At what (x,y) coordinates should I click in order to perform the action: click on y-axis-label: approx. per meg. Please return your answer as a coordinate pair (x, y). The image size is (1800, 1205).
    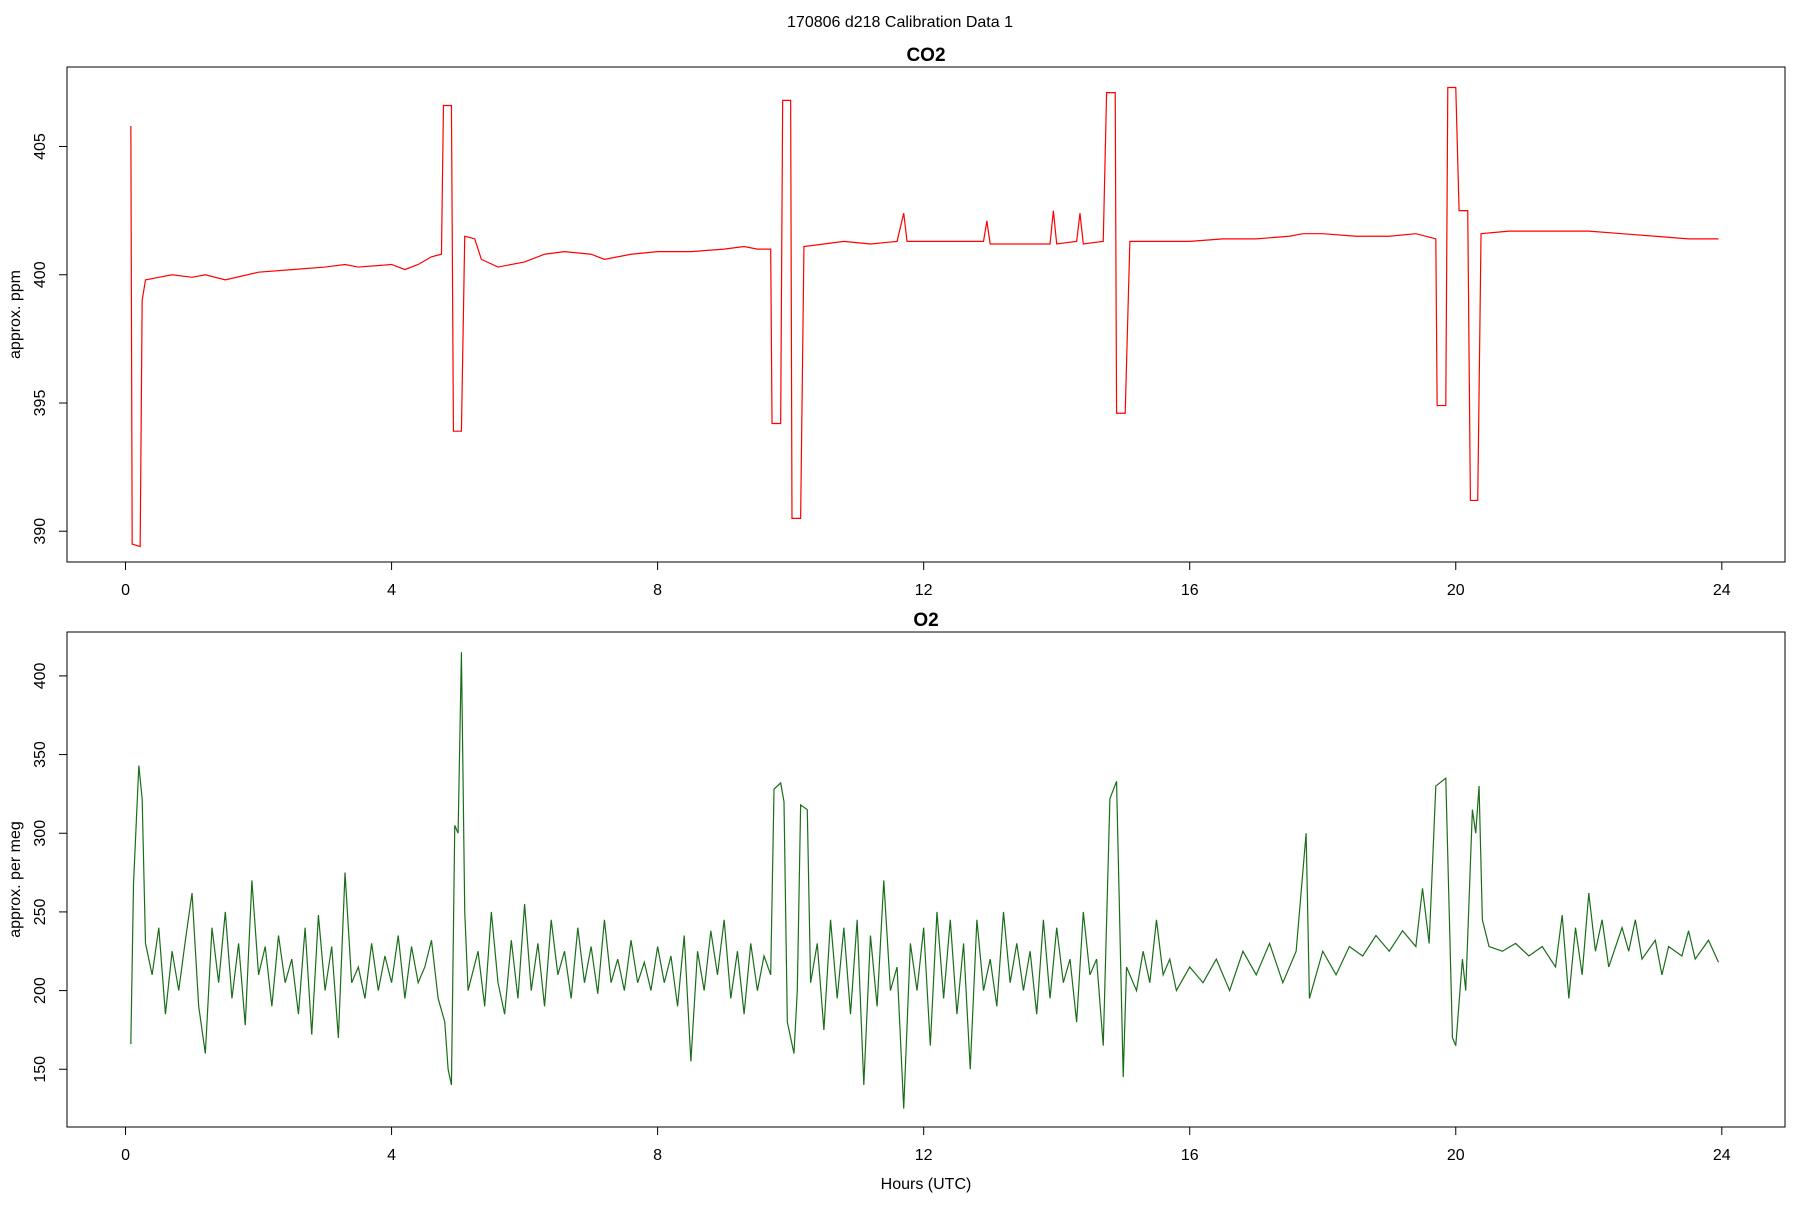
    Looking at the image, I should click on (15, 879).